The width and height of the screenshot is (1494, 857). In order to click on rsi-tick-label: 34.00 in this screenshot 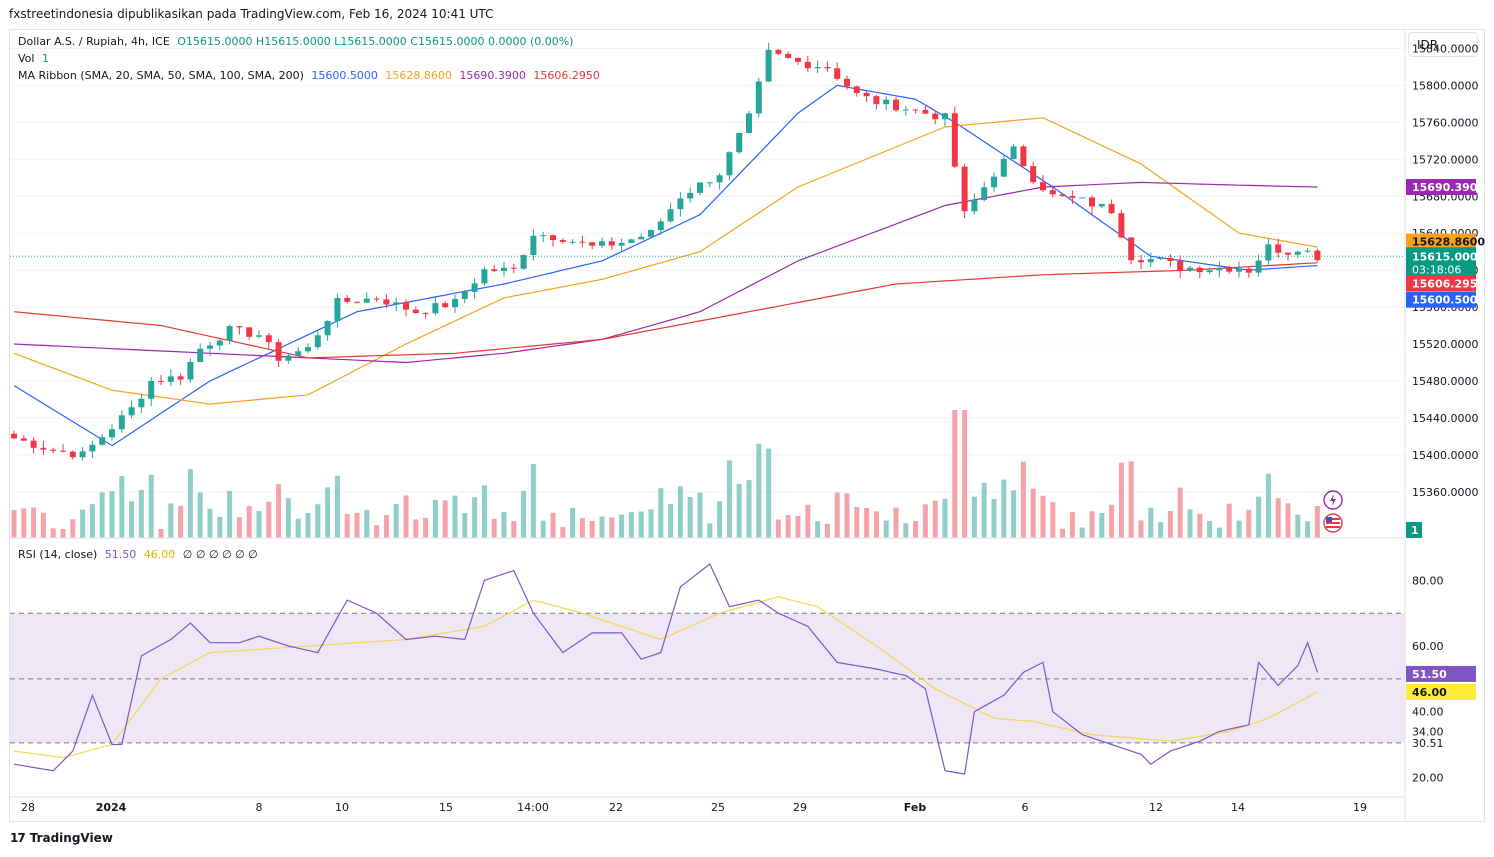, I will do `click(1428, 731)`.